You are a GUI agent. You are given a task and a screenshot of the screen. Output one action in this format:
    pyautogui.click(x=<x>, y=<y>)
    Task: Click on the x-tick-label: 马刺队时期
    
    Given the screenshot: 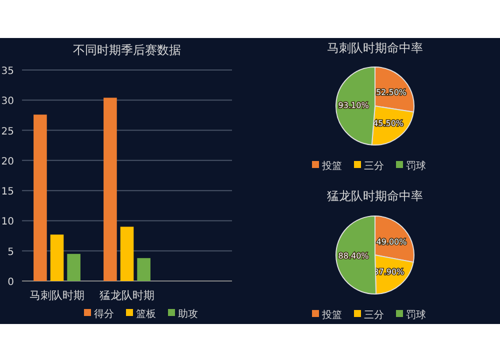 What is the action you would take?
    pyautogui.click(x=57, y=295)
    